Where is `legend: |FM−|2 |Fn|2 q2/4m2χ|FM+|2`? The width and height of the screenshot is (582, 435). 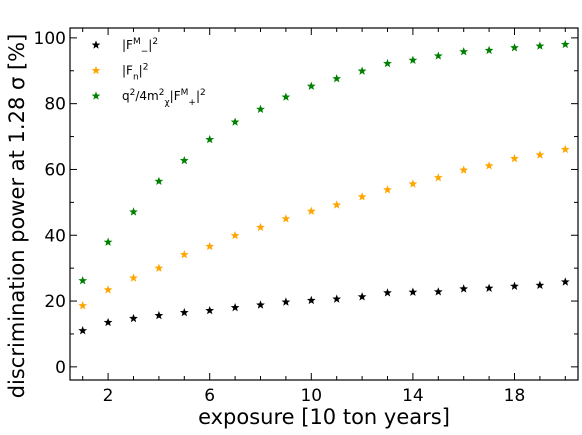 legend: |FM−|2 |Fn|2 q2/4m2χ|FM+|2 is located at coordinates (148, 72).